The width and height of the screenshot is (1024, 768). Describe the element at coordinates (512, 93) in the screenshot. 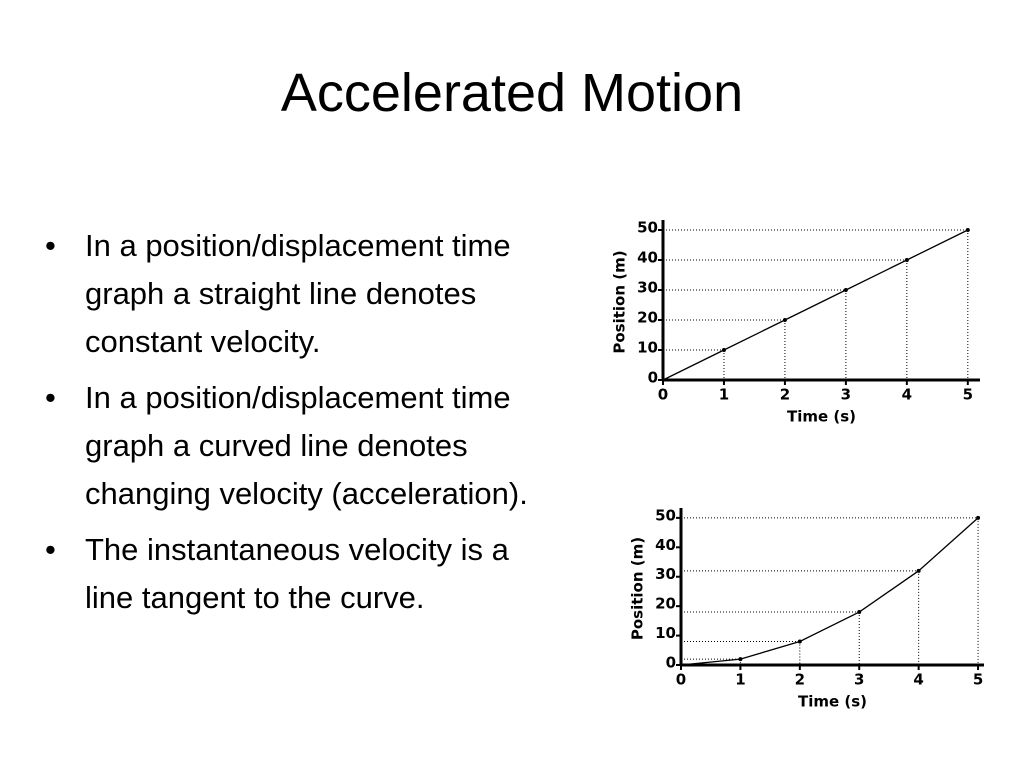

I see `slide-title: Accelerated Motion` at that location.